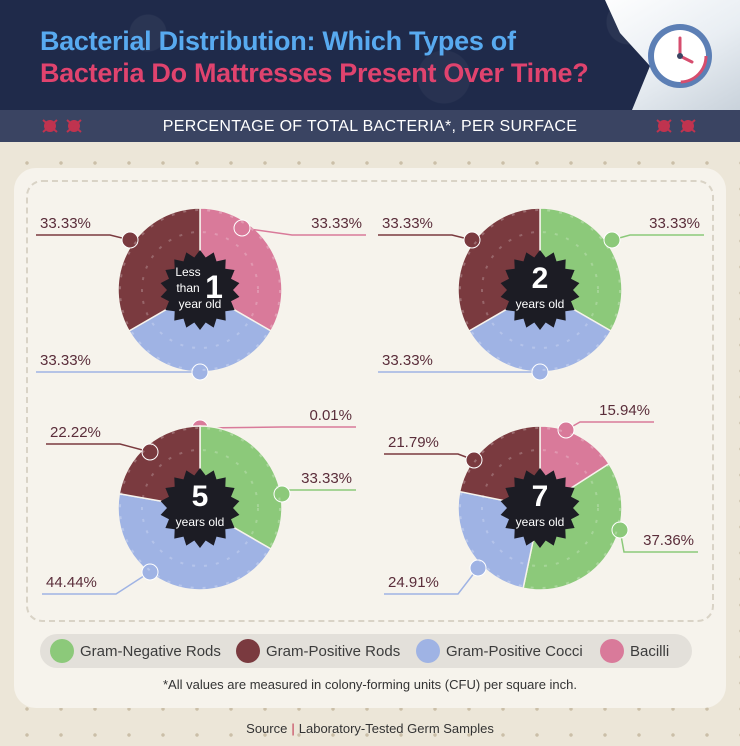 This screenshot has width=740, height=746. I want to click on legend-label: Bacilli, so click(650, 651).